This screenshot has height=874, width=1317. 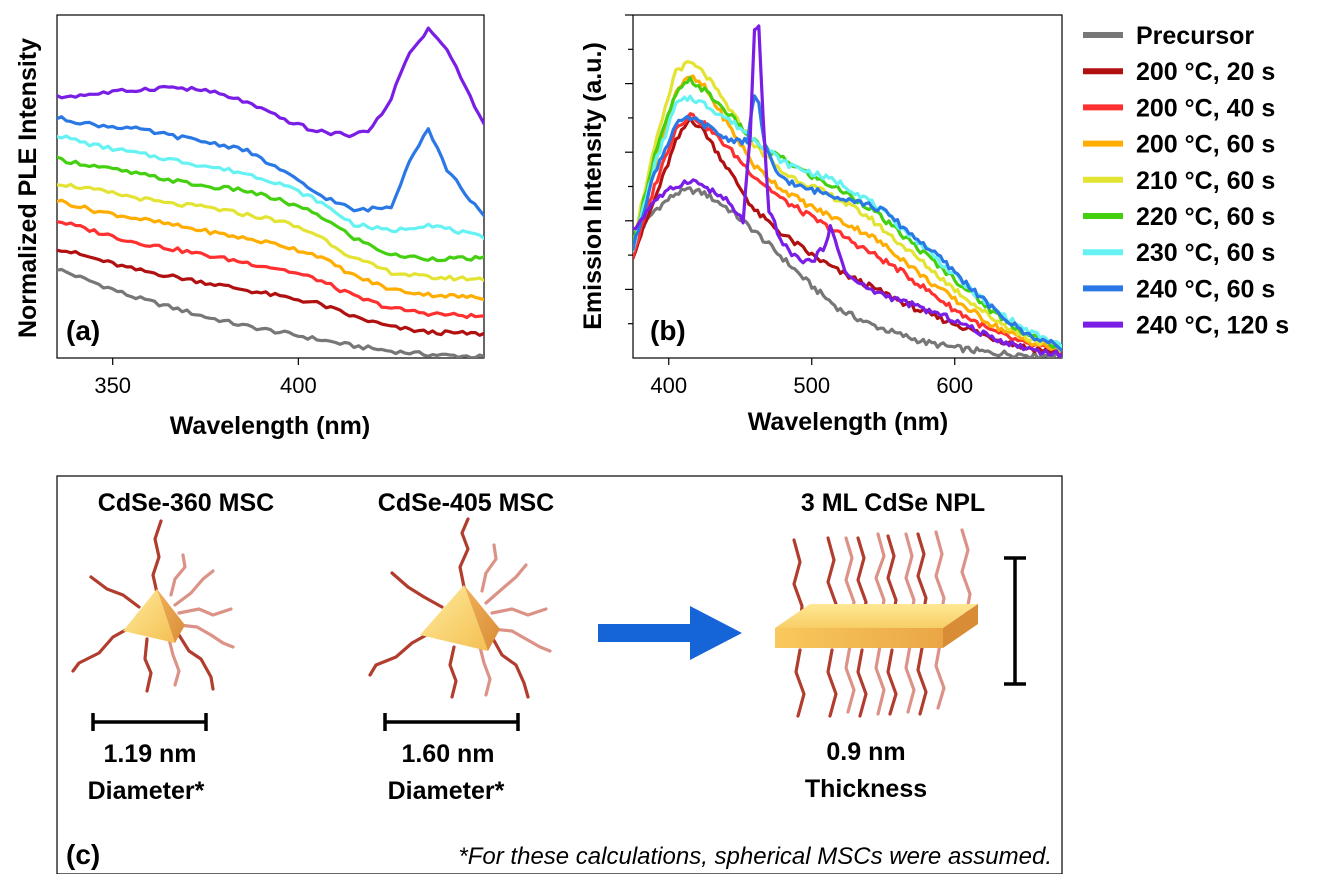 I want to click on msc360-size-label: Diameter*, so click(x=146, y=791).